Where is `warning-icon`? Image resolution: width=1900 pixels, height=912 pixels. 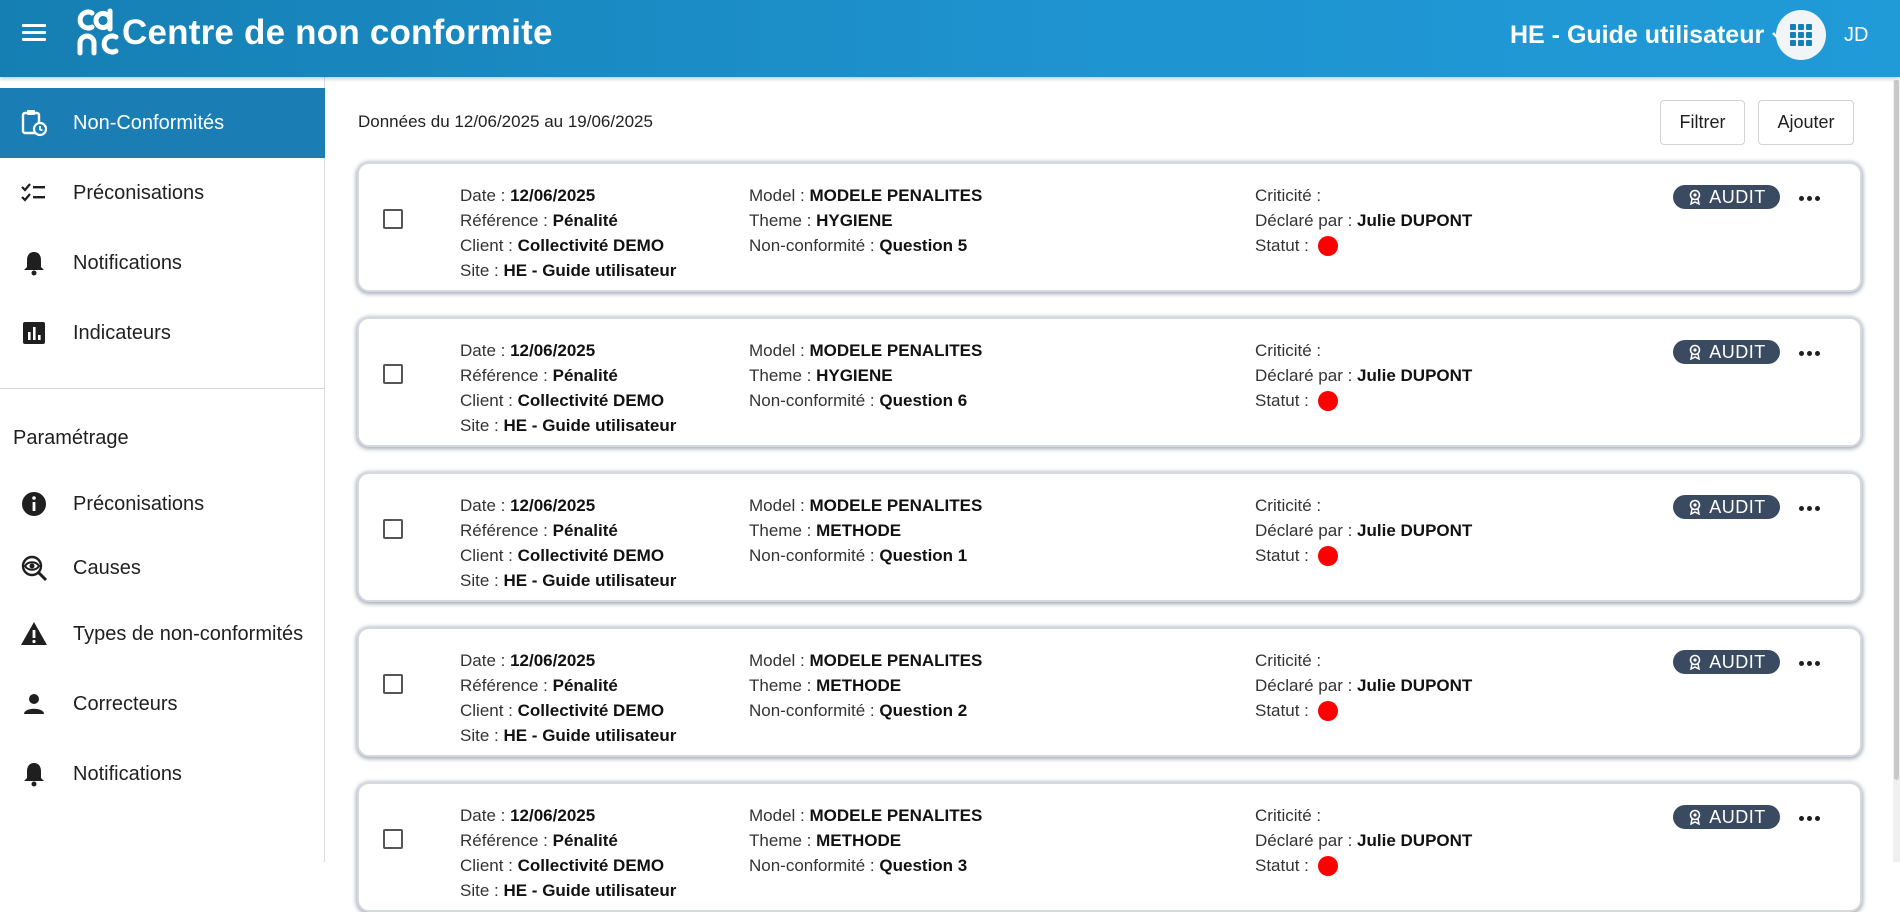
warning-icon is located at coordinates (34, 634).